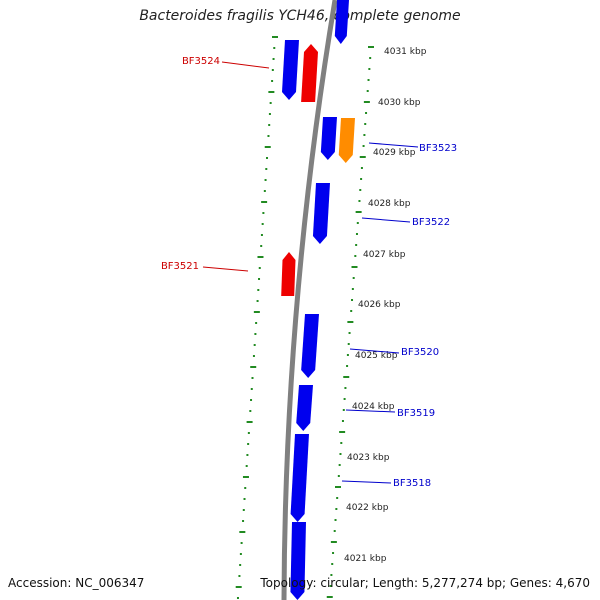 The height and width of the screenshot is (600, 600). I want to click on gene-label: BF3522, so click(431, 222).